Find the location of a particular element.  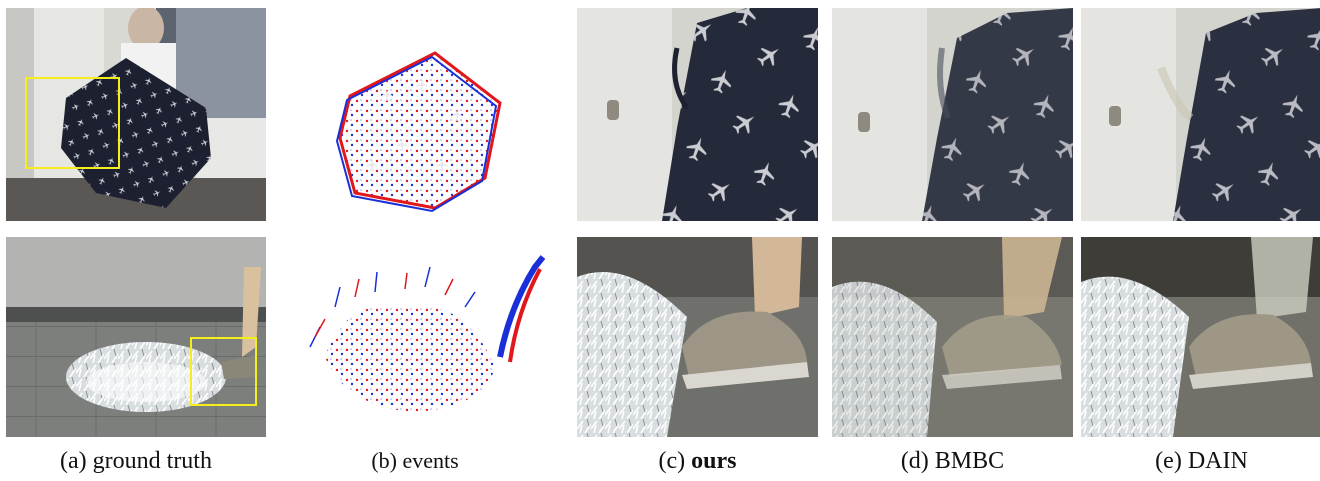

caption-e: (e) DAIN is located at coordinates (1201, 461).